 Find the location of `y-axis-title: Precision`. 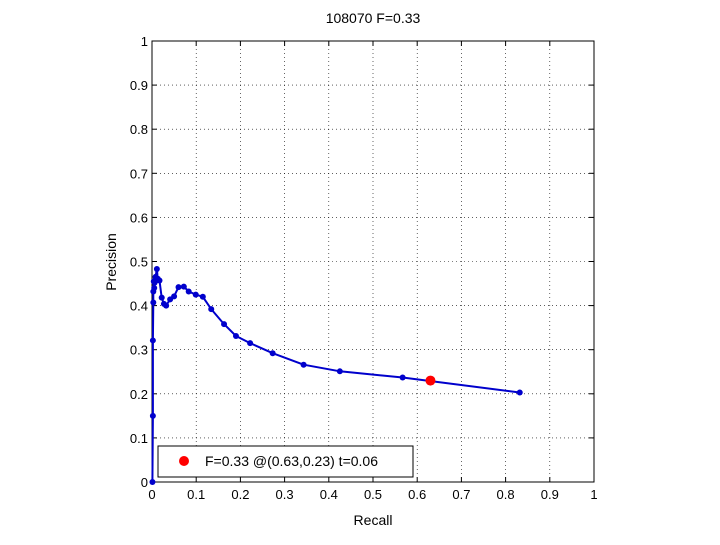

y-axis-title: Precision is located at coordinates (111, 262).